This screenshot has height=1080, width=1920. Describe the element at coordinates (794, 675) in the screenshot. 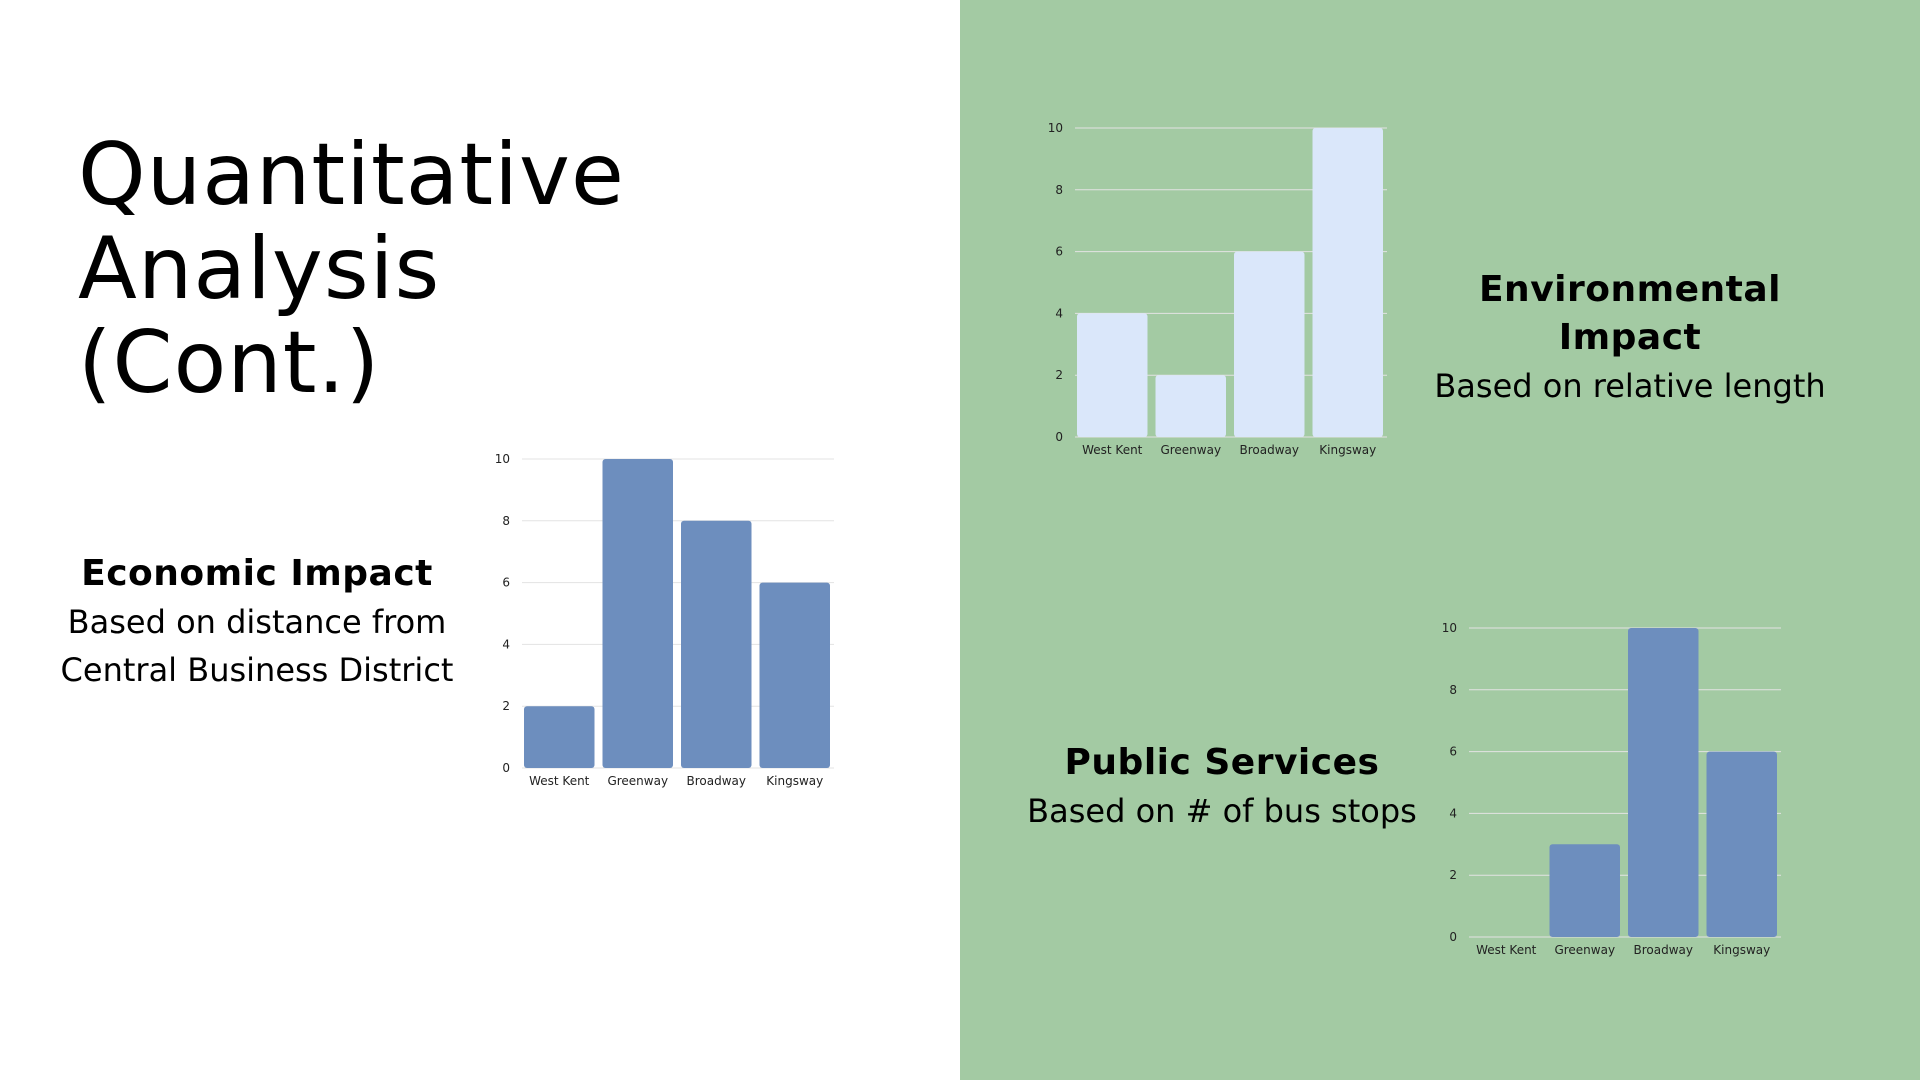

I see `bar-kingsway` at that location.